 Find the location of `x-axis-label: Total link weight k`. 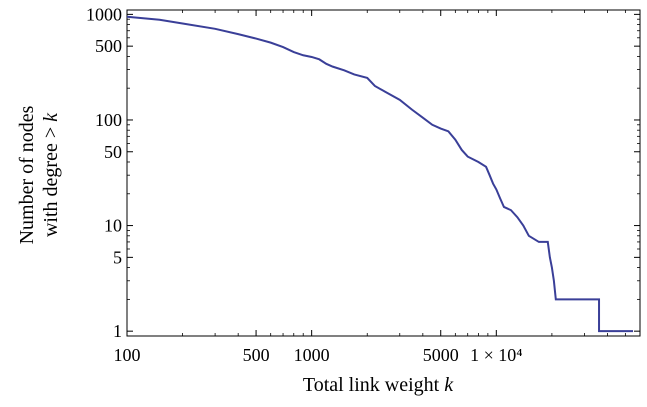

x-axis-label: Total link weight k is located at coordinates (378, 385).